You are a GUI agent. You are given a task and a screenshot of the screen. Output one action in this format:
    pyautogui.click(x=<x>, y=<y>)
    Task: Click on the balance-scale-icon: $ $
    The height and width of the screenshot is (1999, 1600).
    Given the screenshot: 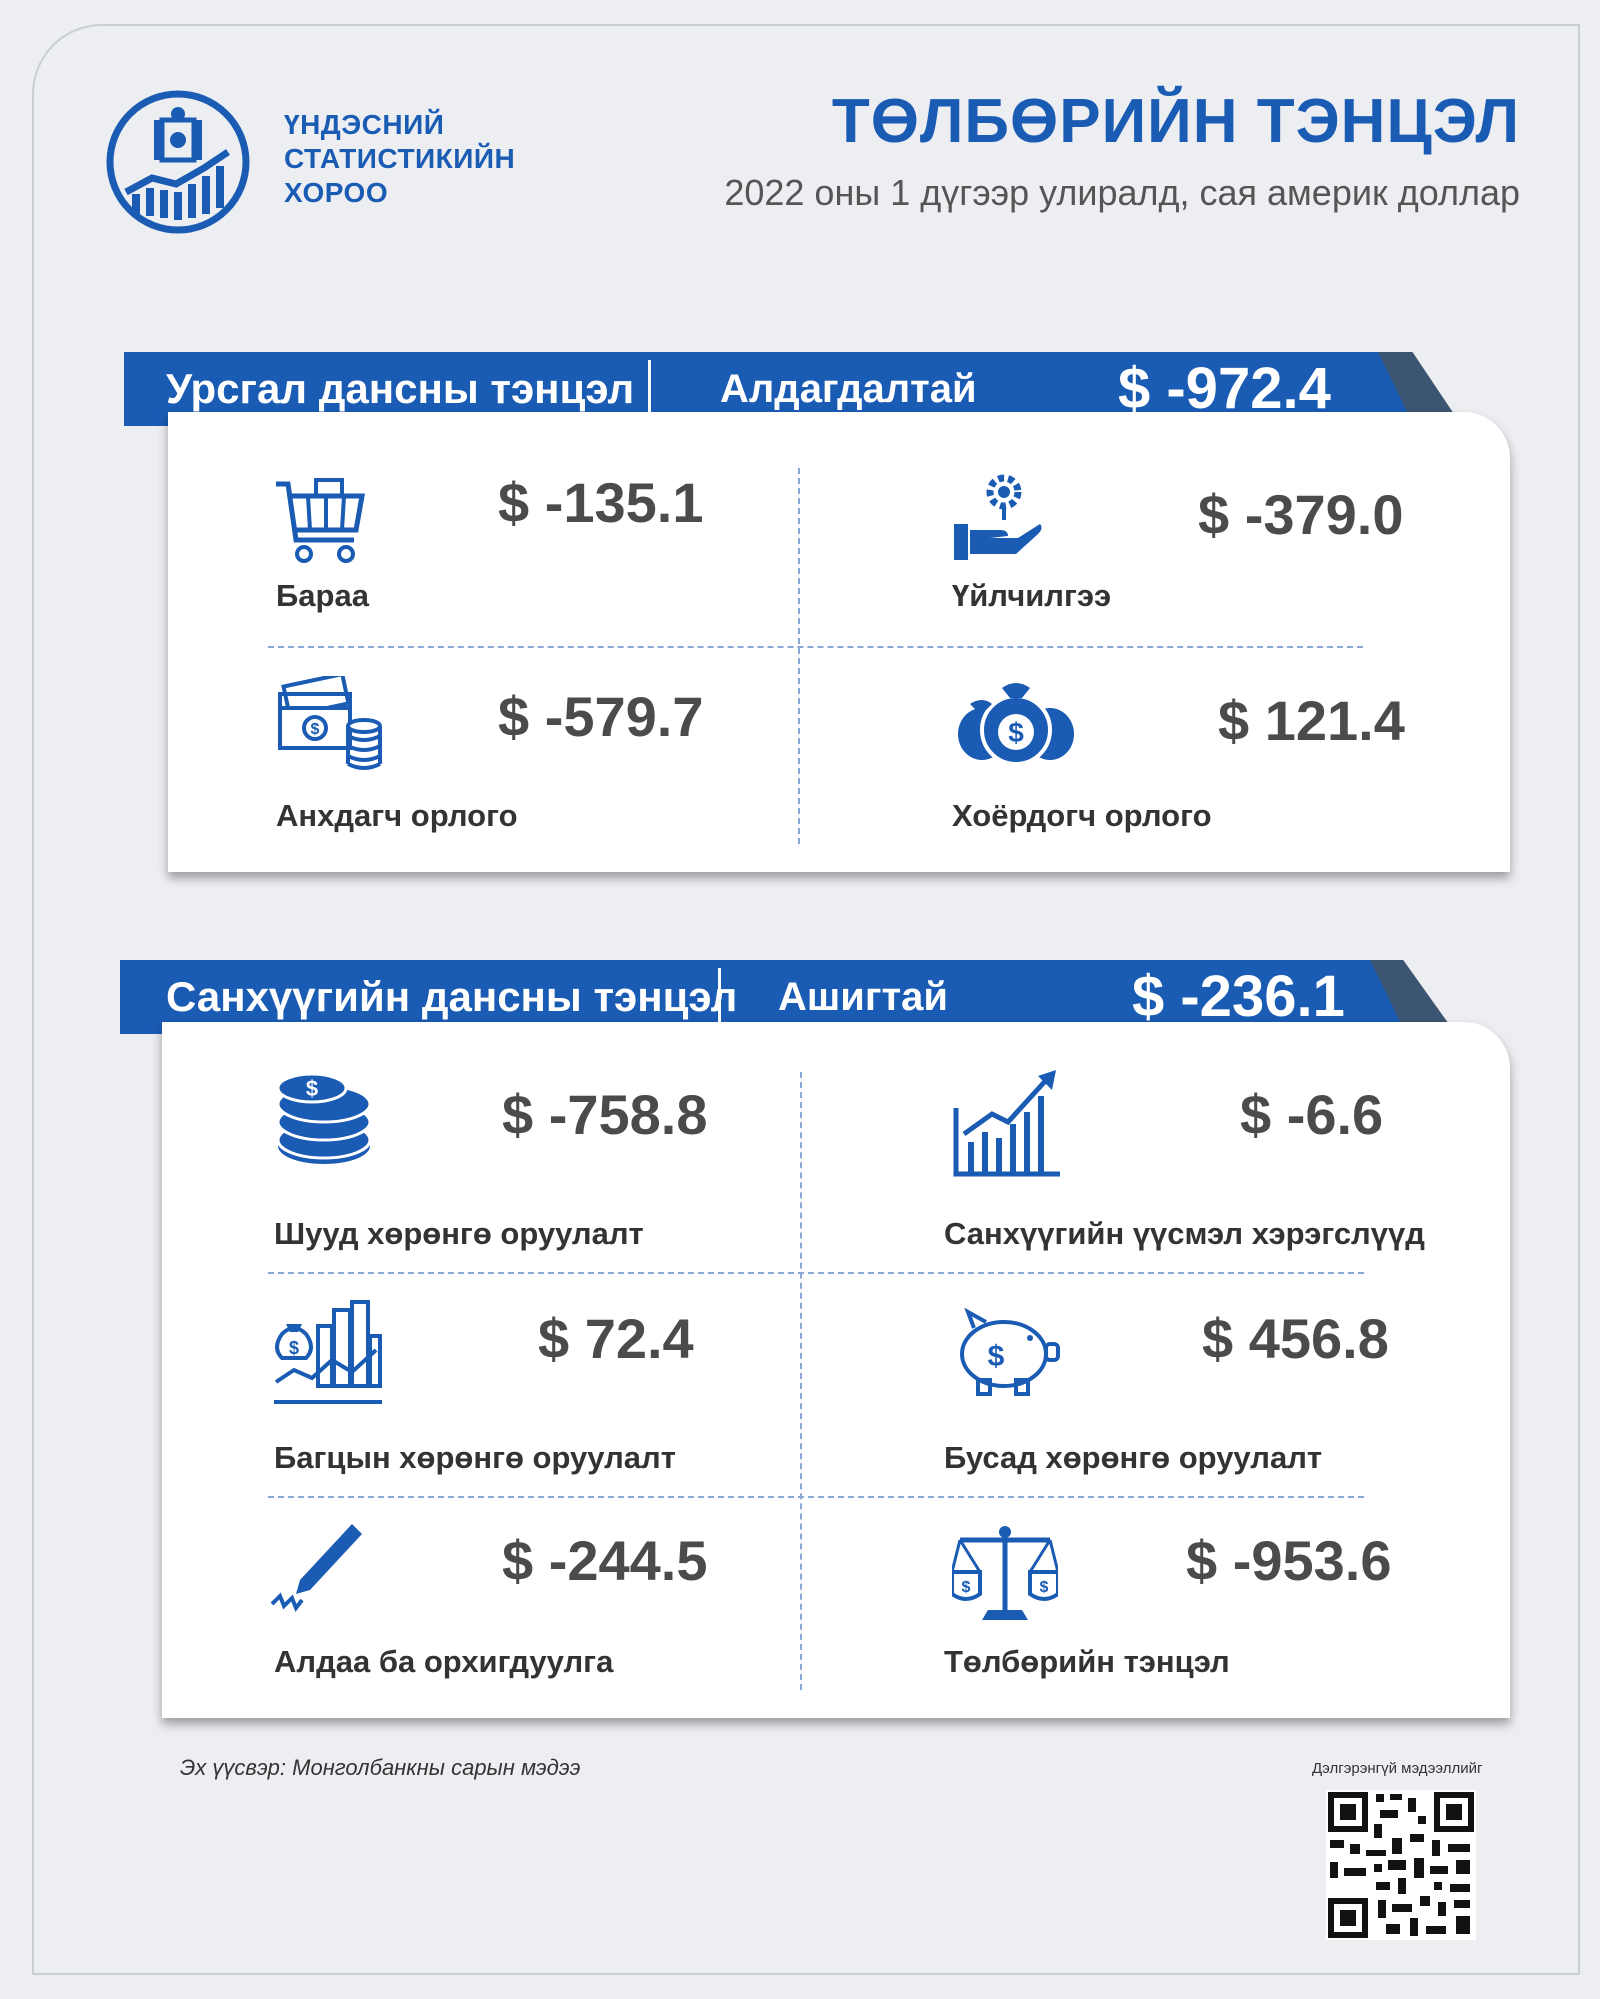 What is the action you would take?
    pyautogui.click(x=1005, y=1573)
    